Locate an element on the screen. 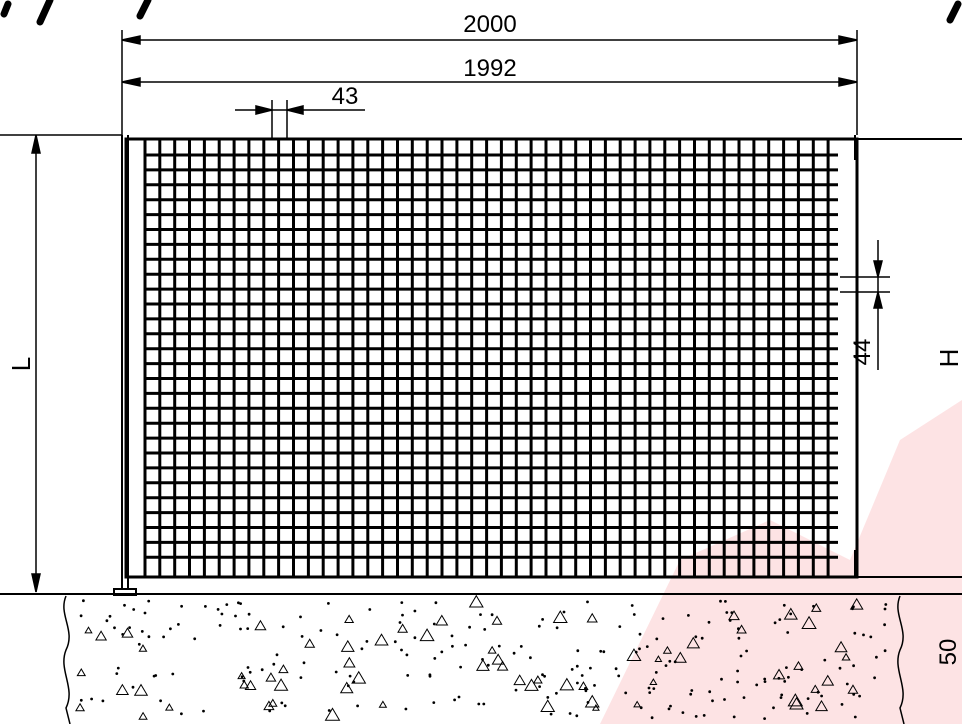 This screenshot has height=724, width=962. bar-pitch-vertical-label: 44 is located at coordinates (862, 352).